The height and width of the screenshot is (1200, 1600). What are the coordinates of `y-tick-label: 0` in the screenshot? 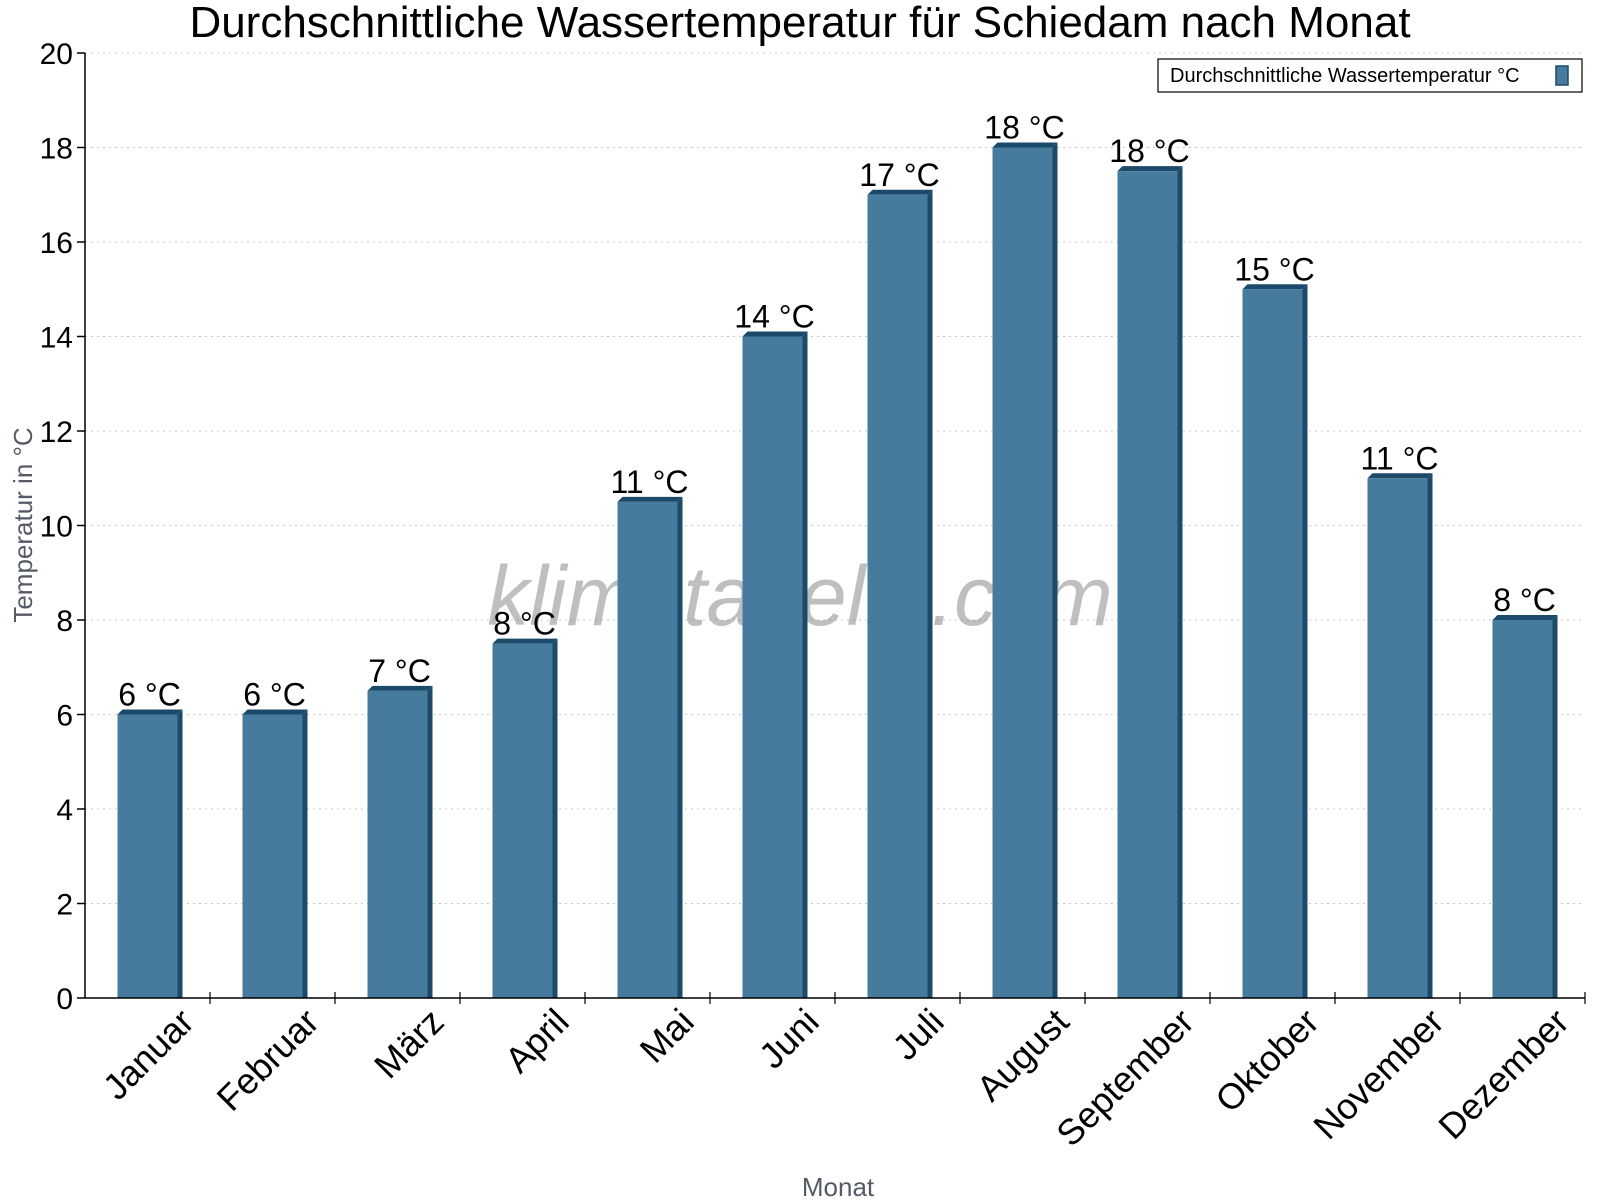 It's located at (64, 999).